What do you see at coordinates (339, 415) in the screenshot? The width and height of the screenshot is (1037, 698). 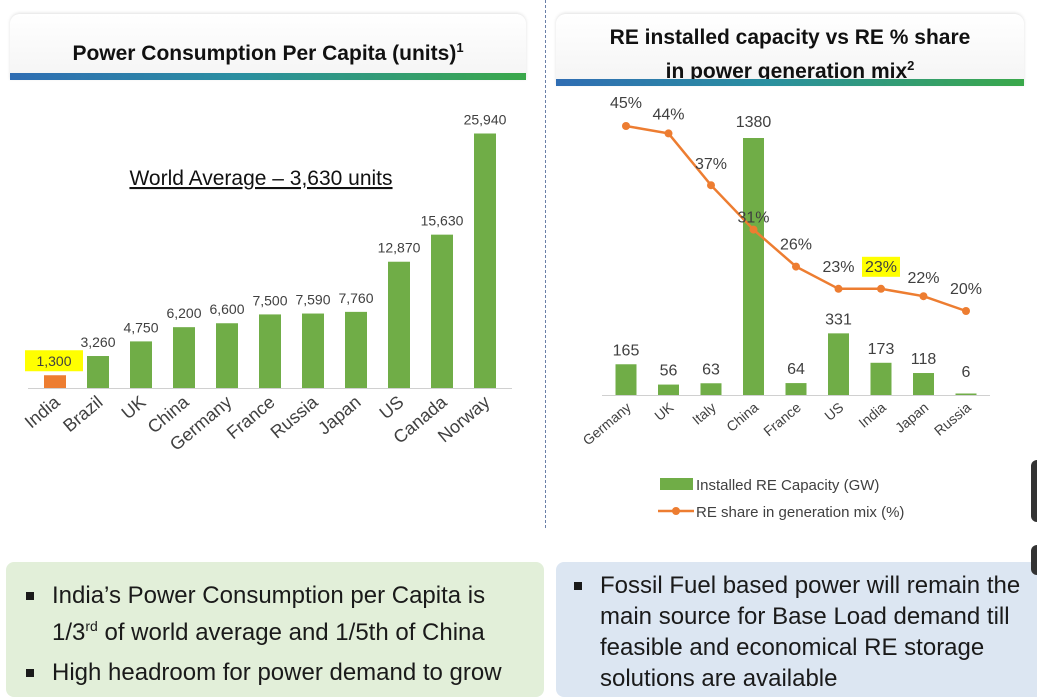 I see `category-label-japan: Japan` at bounding box center [339, 415].